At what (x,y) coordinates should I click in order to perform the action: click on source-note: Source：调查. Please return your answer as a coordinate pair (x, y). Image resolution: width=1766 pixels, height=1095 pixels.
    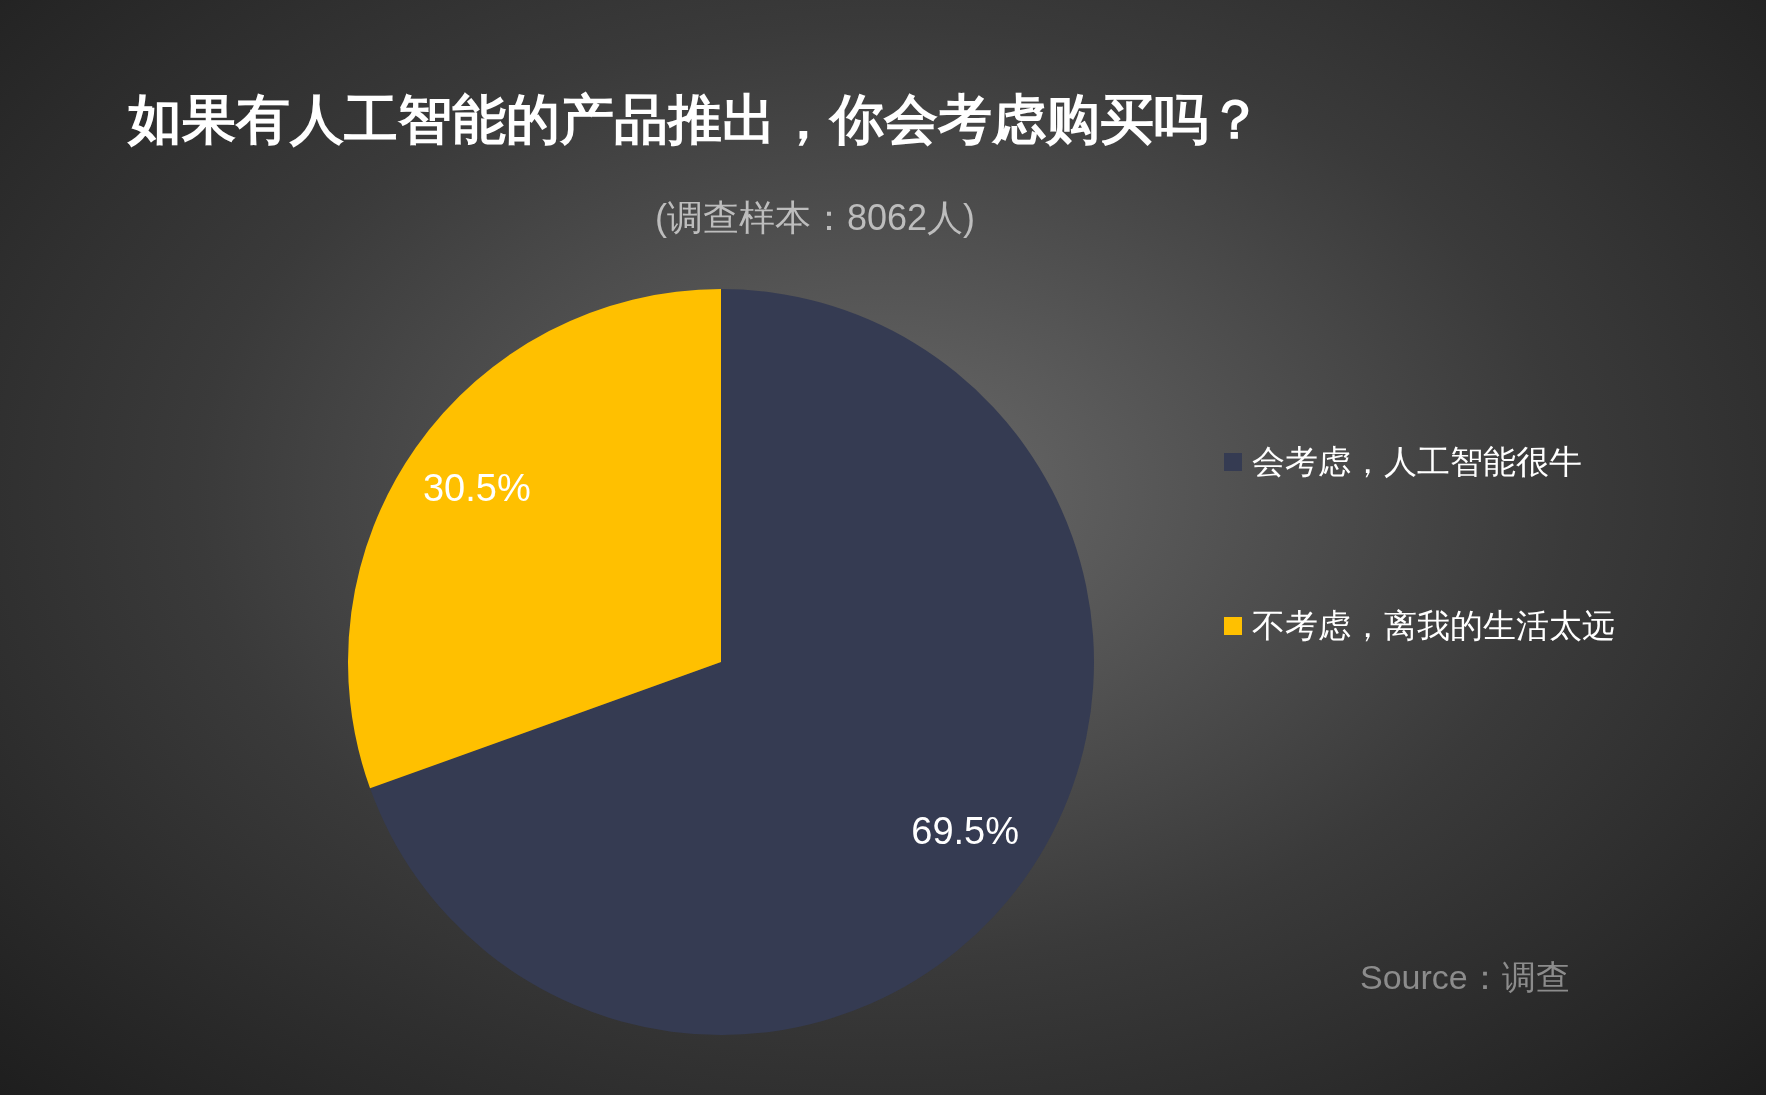
    Looking at the image, I should click on (1465, 977).